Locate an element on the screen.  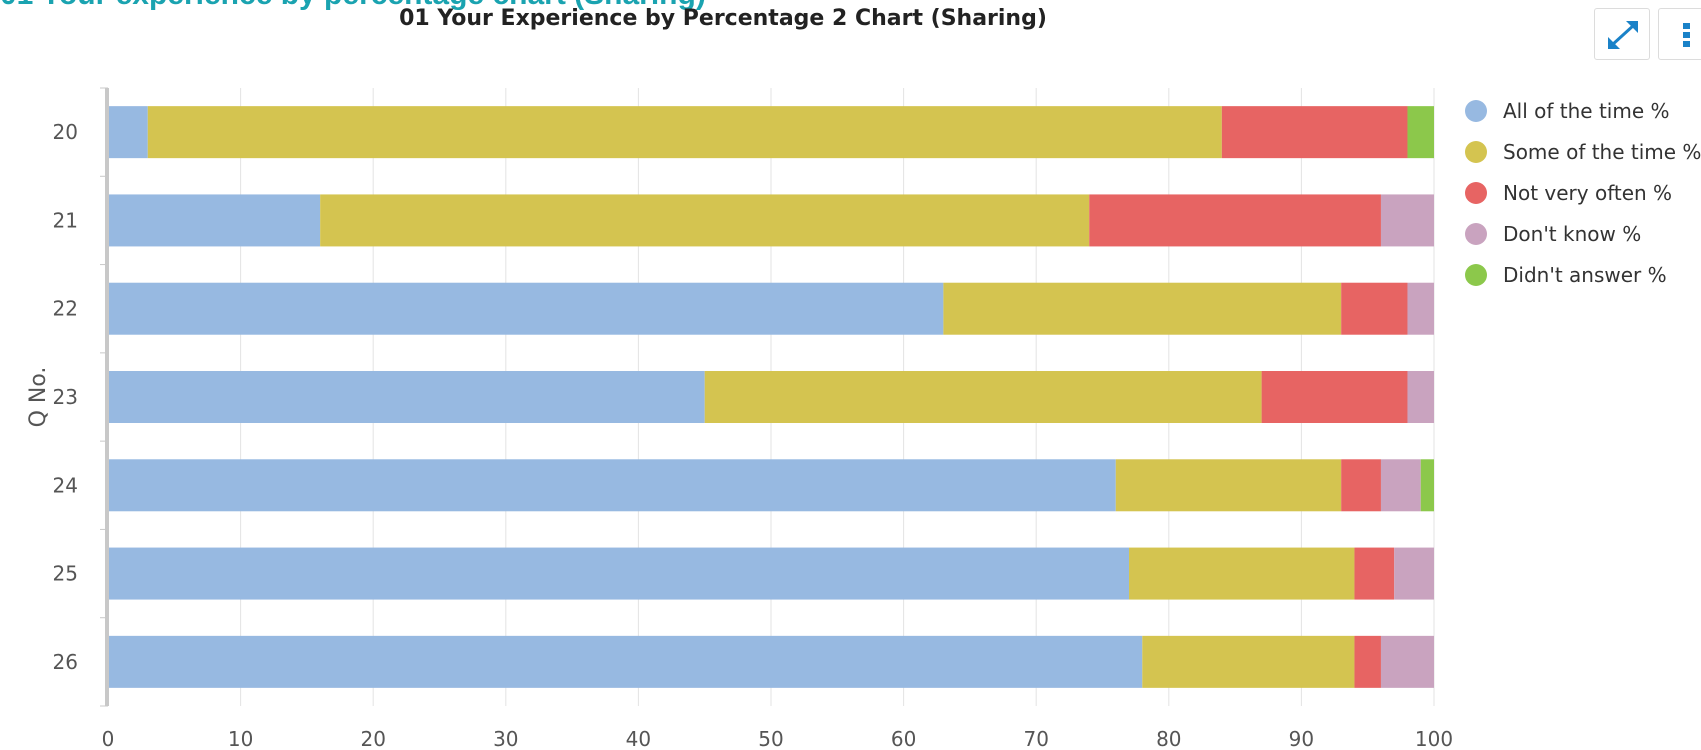
legend-item-label: All of the time % is located at coordinates (1586, 111).